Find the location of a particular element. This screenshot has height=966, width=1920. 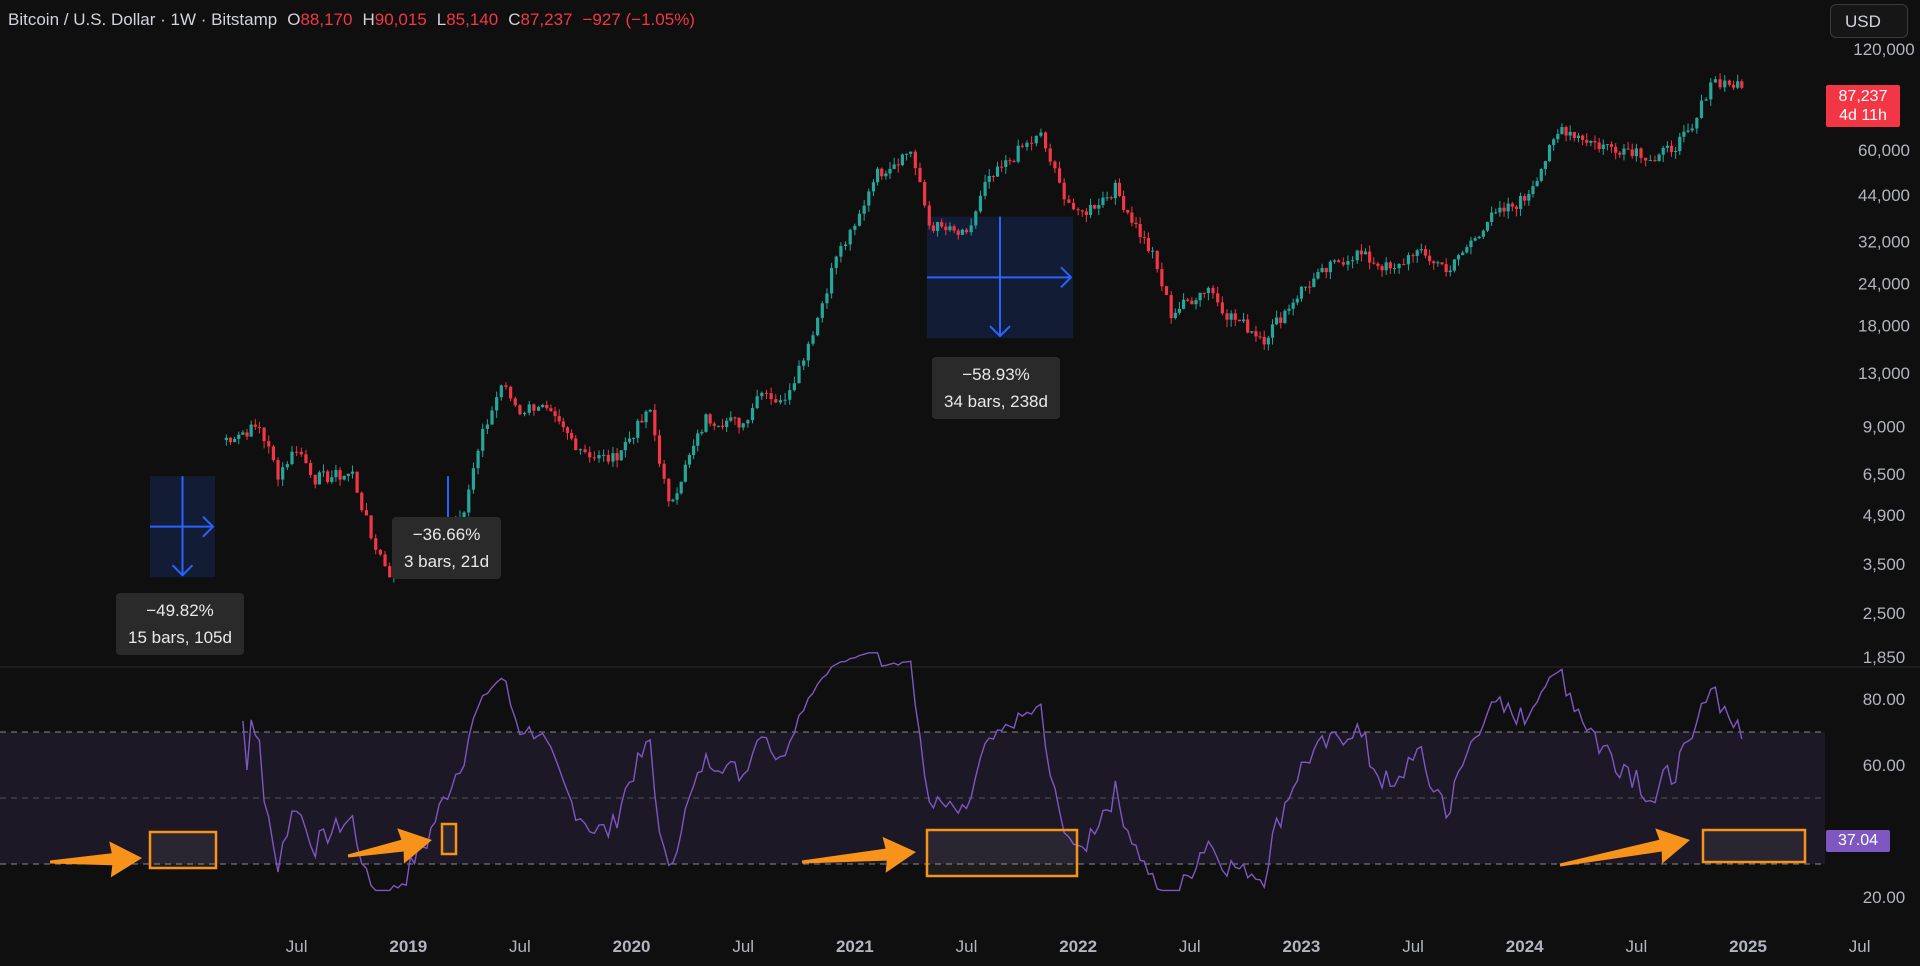

price-tick-label: 60,000 is located at coordinates (1884, 150).